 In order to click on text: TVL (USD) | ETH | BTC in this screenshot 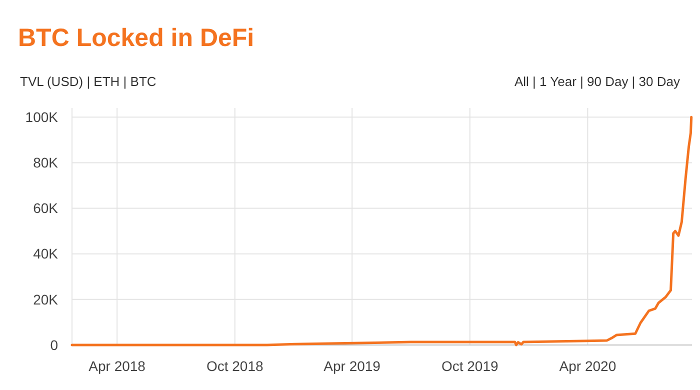, I will do `click(88, 81)`.